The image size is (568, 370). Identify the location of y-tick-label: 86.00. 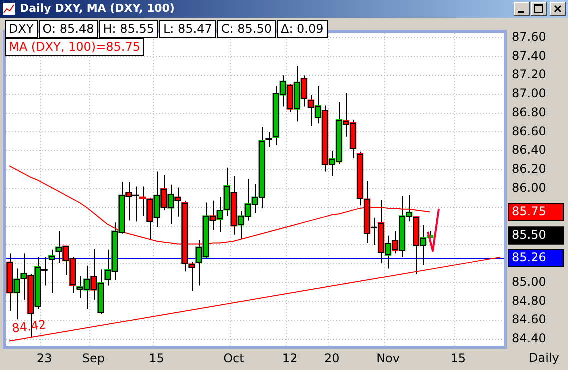
(529, 187).